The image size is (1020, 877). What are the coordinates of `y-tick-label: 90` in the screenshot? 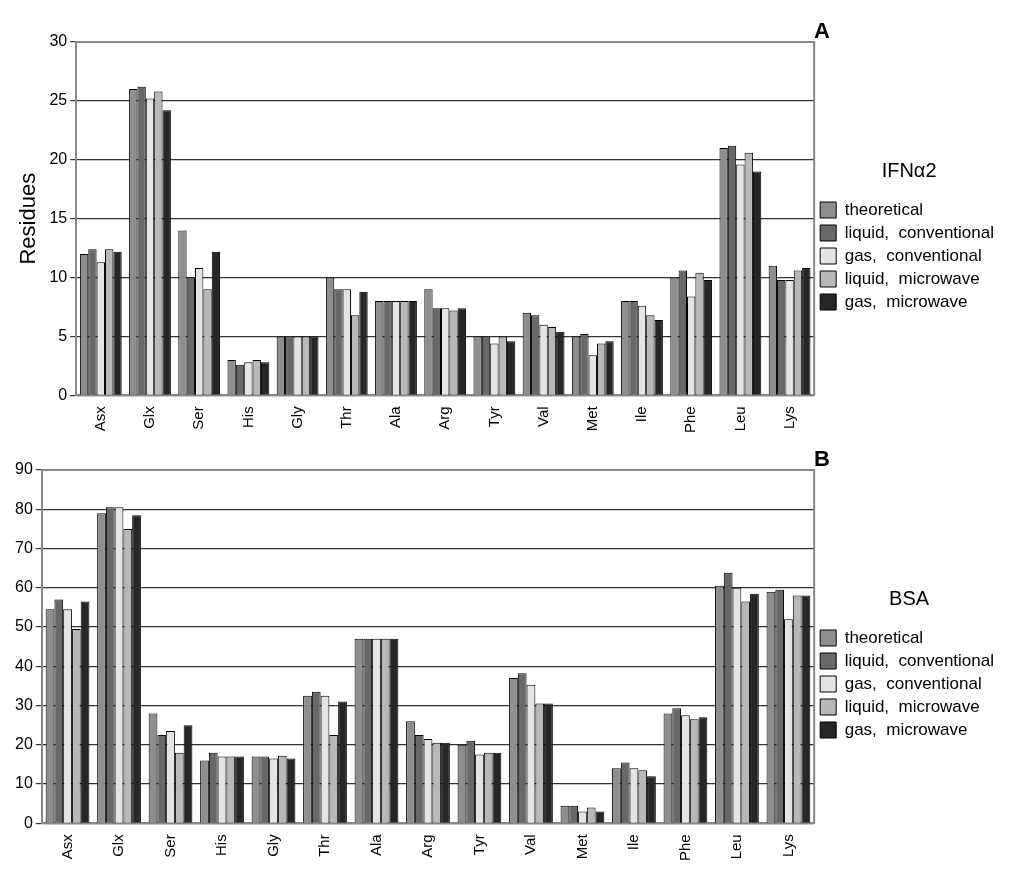 It's located at (24, 469).